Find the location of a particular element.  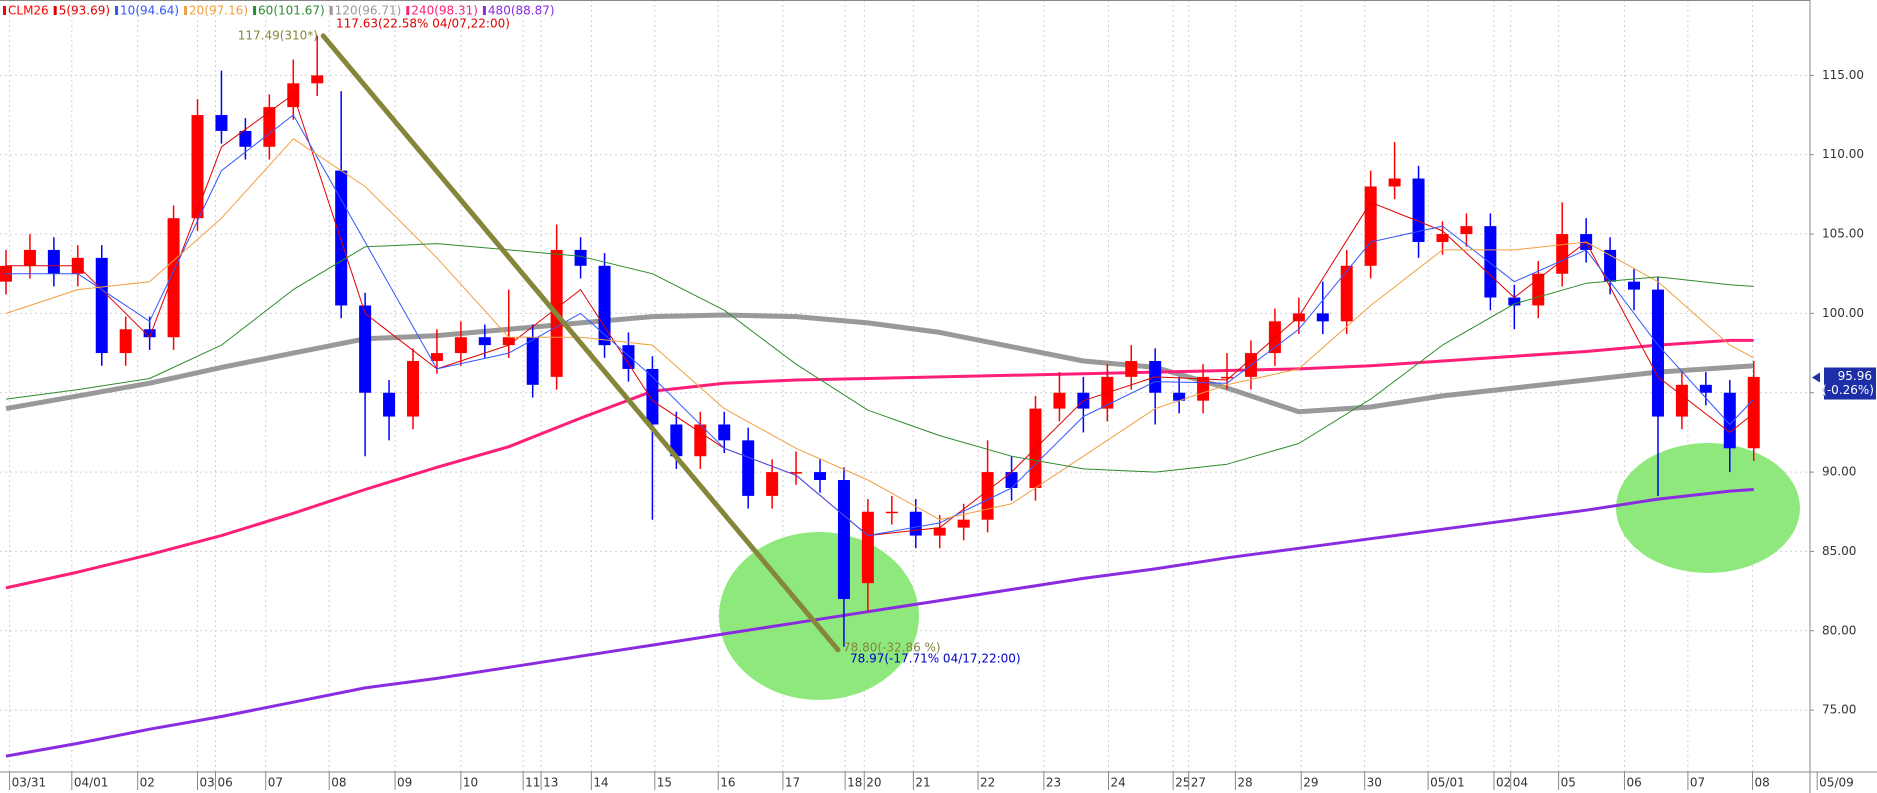

x-tick-label: 03 is located at coordinates (207, 783).